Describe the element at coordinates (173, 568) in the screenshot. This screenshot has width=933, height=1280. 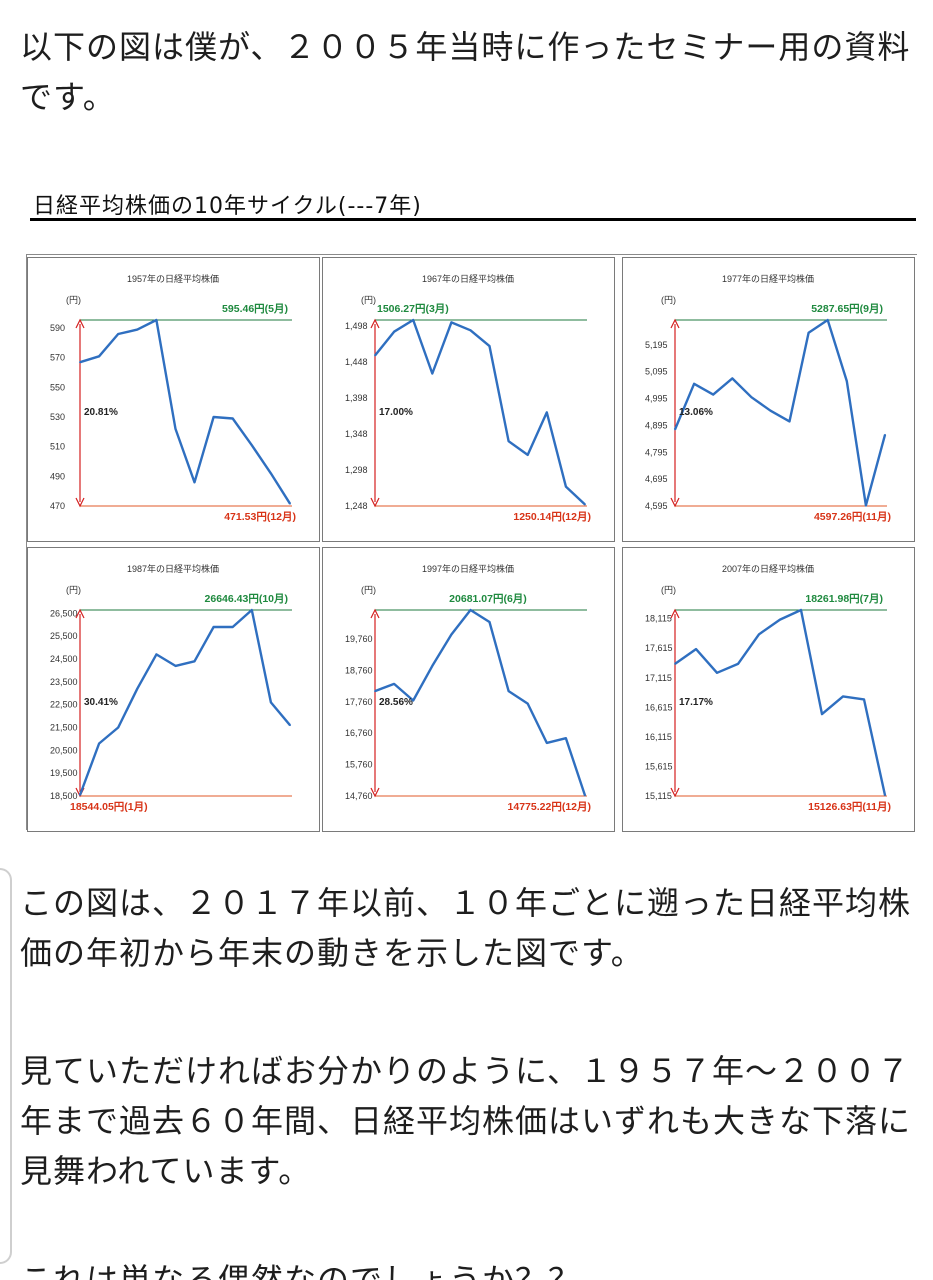
I see `chart-title: 1987年の日経平均株価` at that location.